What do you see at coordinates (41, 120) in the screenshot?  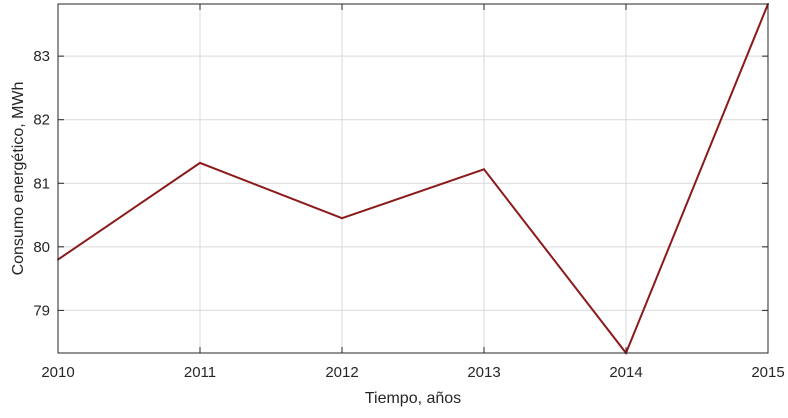 I see `y-tick-label: 82` at bounding box center [41, 120].